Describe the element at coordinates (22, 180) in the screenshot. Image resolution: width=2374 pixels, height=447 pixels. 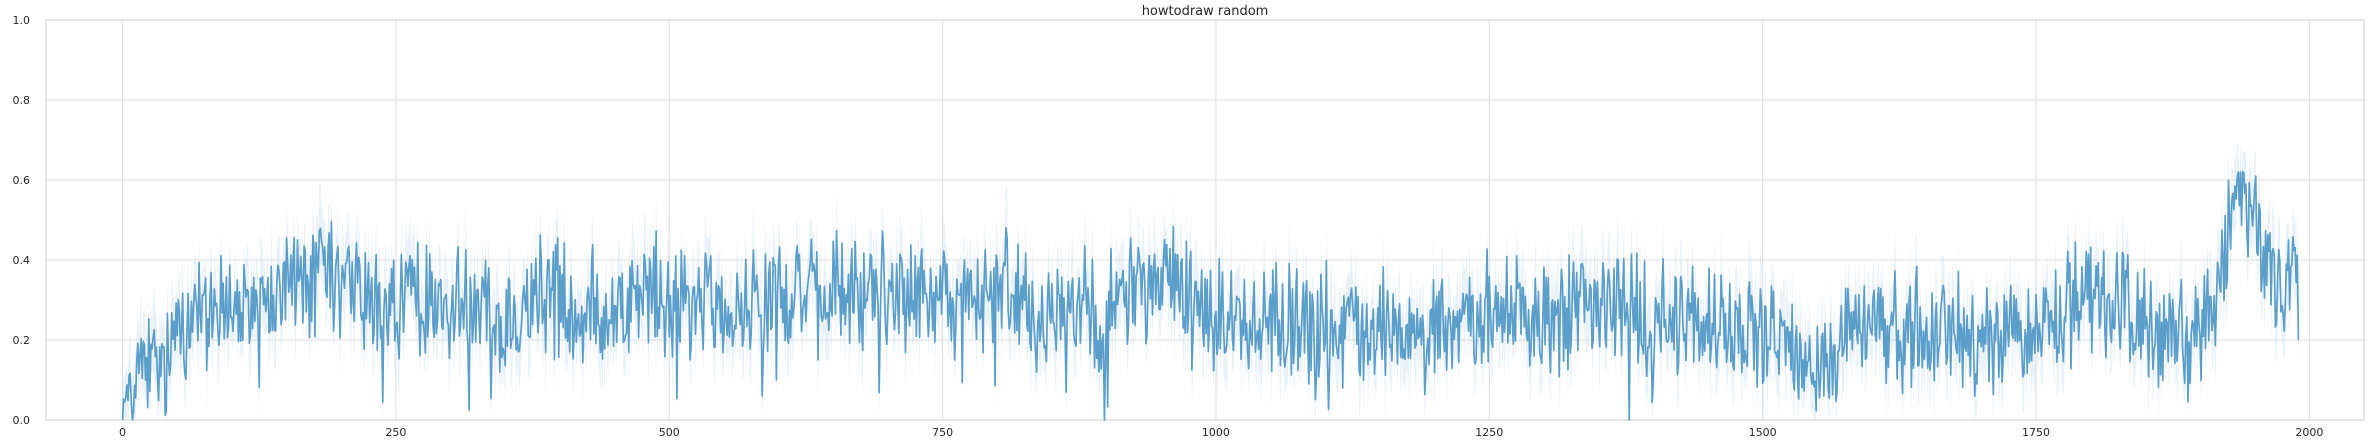
I see `y-tick-label: 0.6` at that location.